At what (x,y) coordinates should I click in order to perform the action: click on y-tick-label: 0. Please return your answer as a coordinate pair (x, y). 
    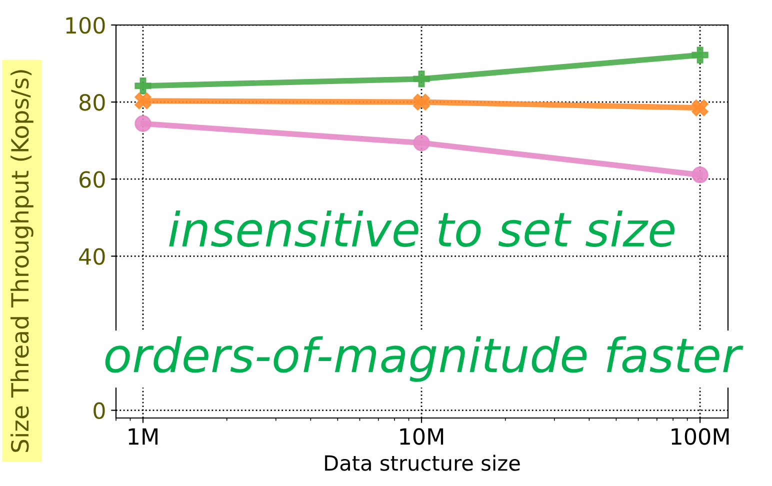
    Looking at the image, I should click on (99, 411).